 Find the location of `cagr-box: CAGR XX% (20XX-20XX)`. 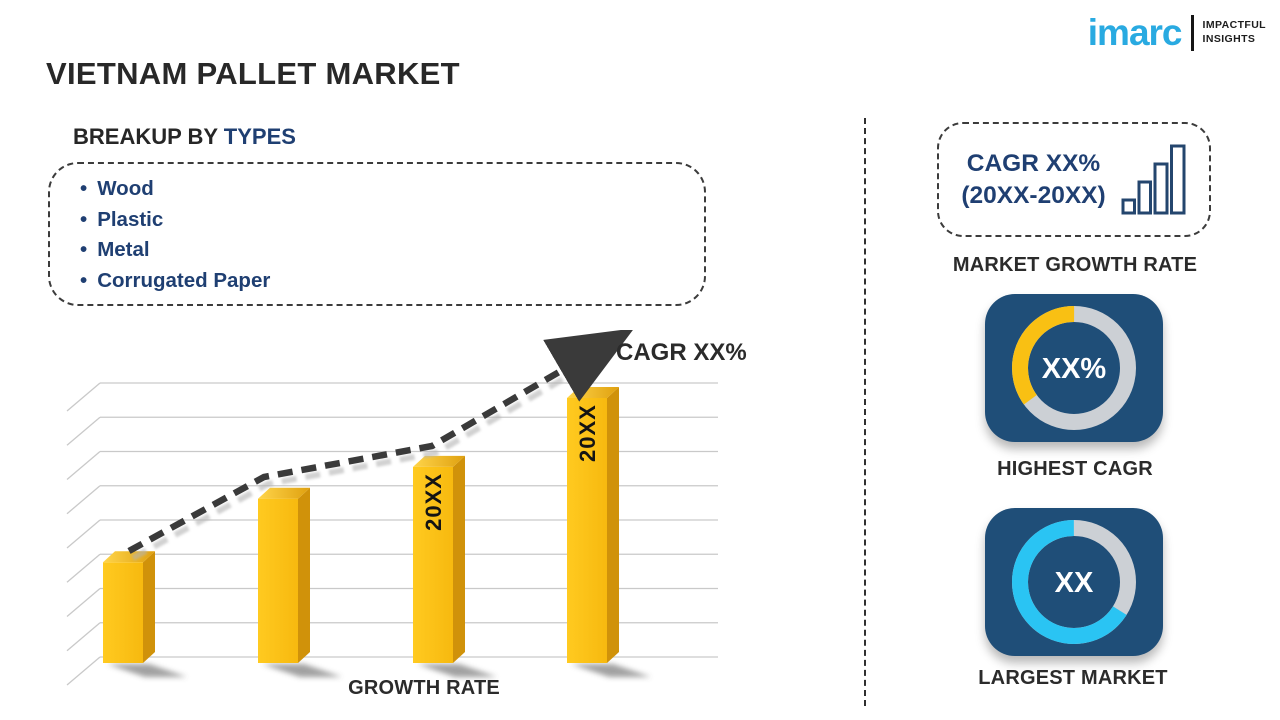

cagr-box: CAGR XX% (20XX-20XX) is located at coordinates (1074, 179).